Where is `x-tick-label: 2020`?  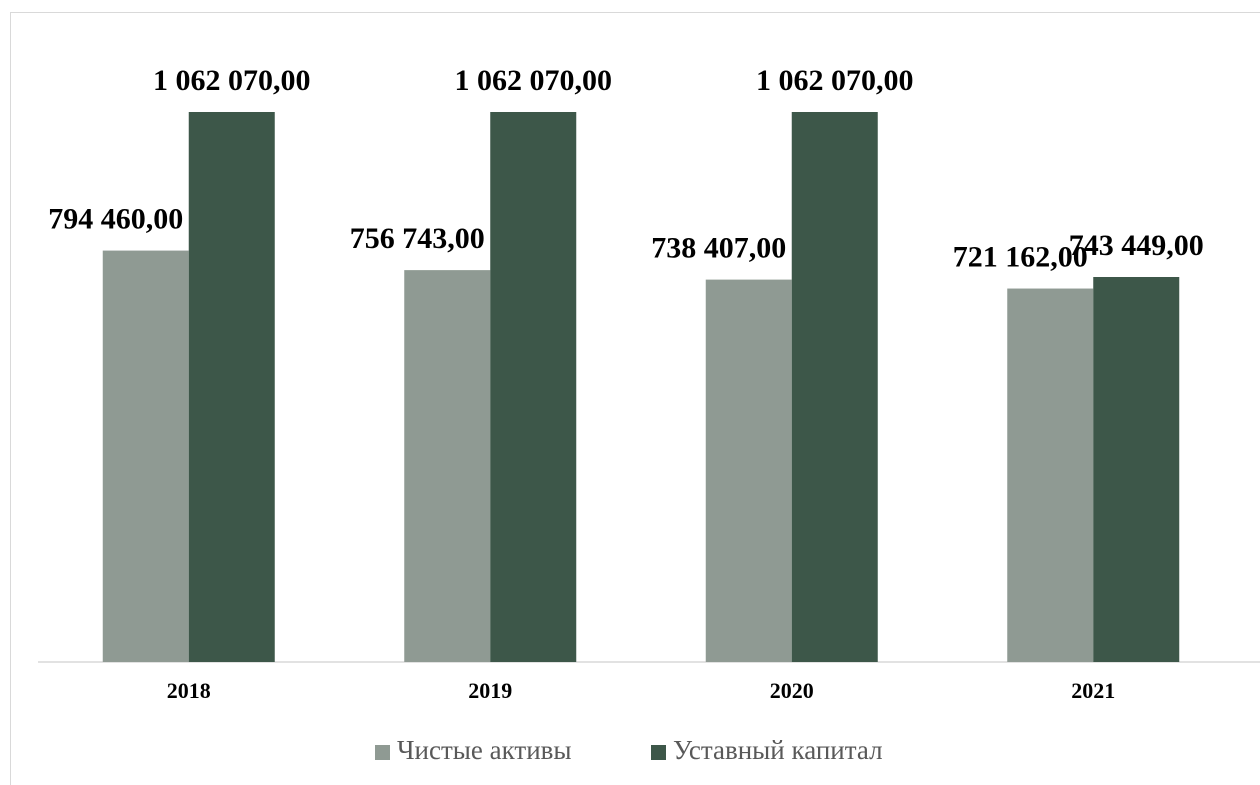 x-tick-label: 2020 is located at coordinates (792, 690).